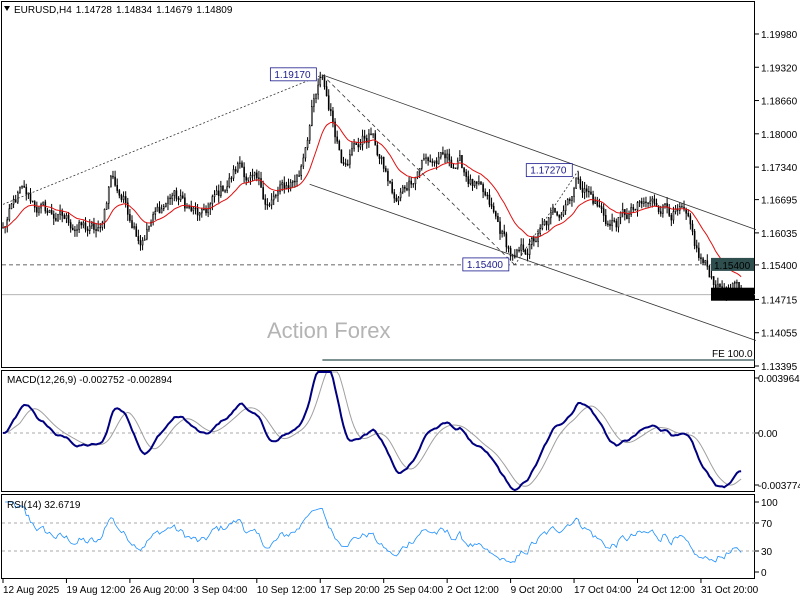  Describe the element at coordinates (350, 590) in the screenshot. I see `time-tick-label: 17 Sep 20:00` at that location.